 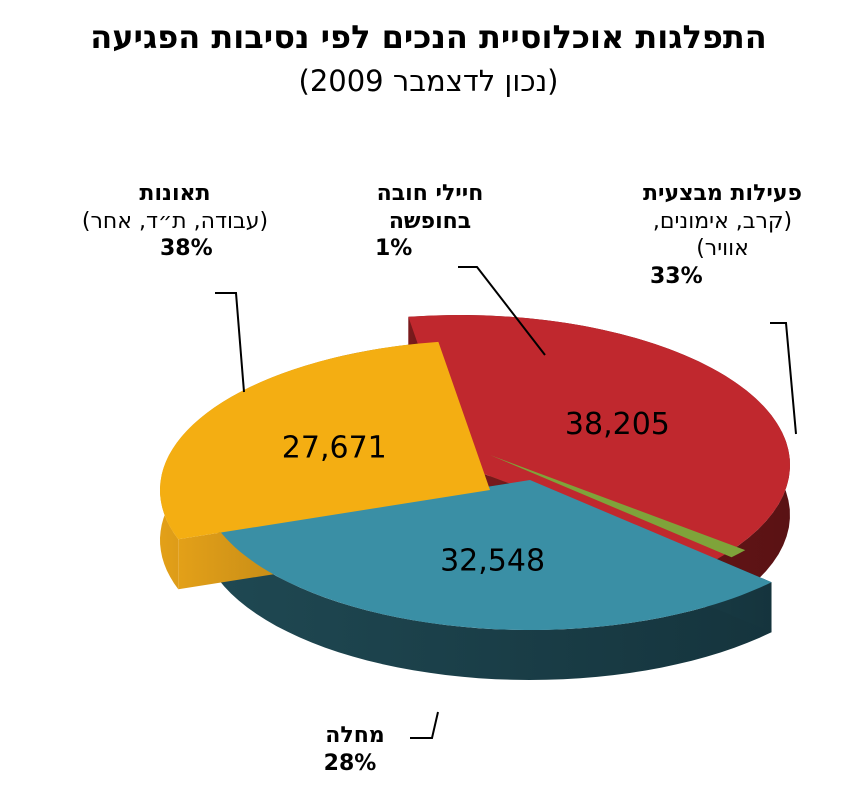 I want to click on label-soldiers-leave-percent: 1%, so click(x=394, y=248).